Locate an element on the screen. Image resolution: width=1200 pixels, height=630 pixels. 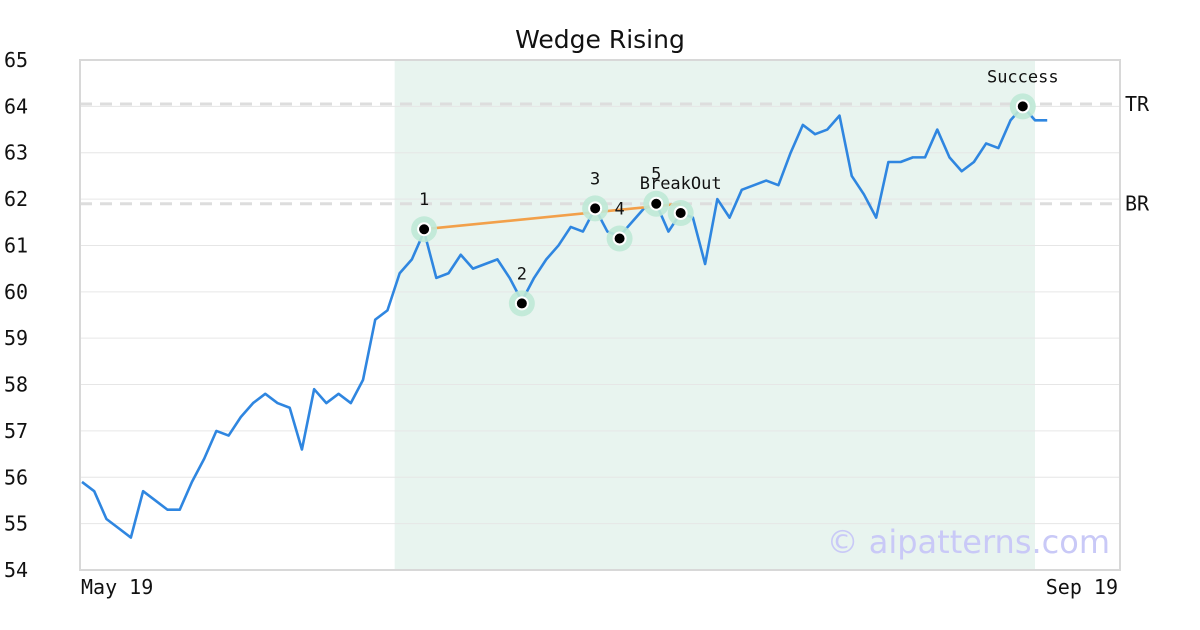
y-tick-label: 65 is located at coordinates (16, 60).